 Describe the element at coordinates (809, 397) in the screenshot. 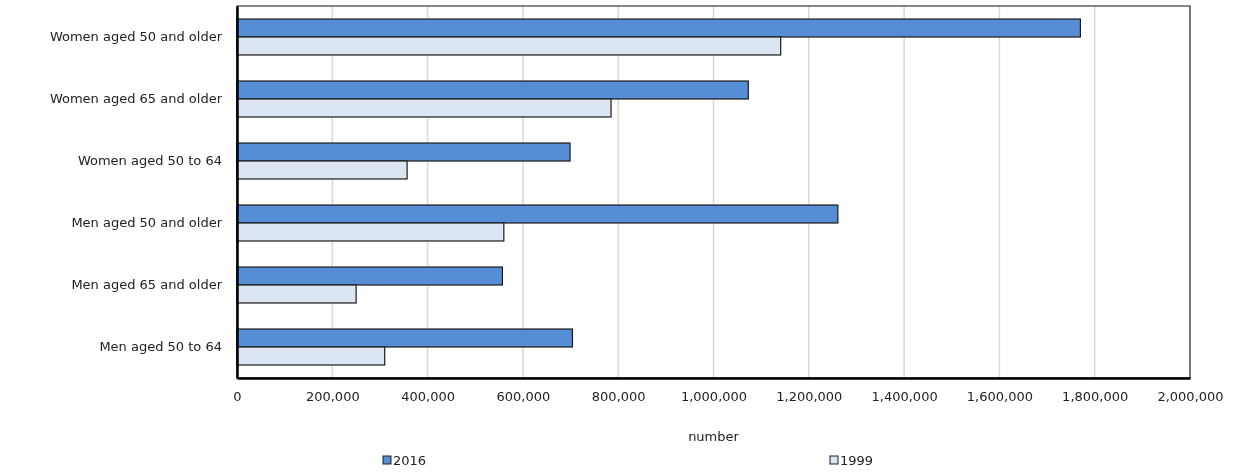

I see `x-tick-label: 1,200,000` at that location.